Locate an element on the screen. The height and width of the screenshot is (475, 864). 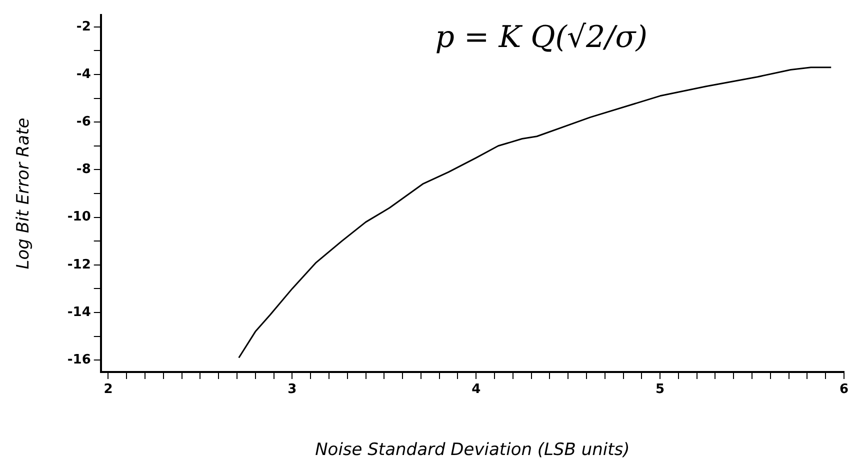
y-tick-label: -12 is located at coordinates (79, 264).